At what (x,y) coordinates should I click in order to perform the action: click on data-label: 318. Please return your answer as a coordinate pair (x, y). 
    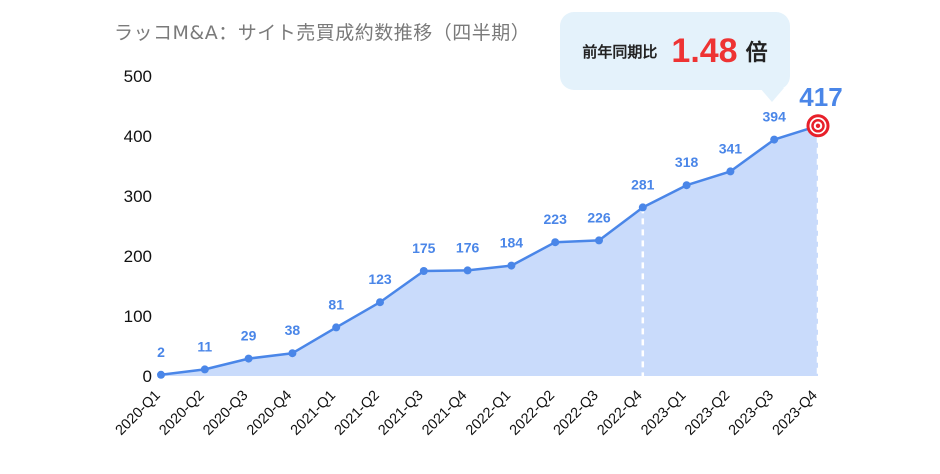
    Looking at the image, I should click on (687, 162).